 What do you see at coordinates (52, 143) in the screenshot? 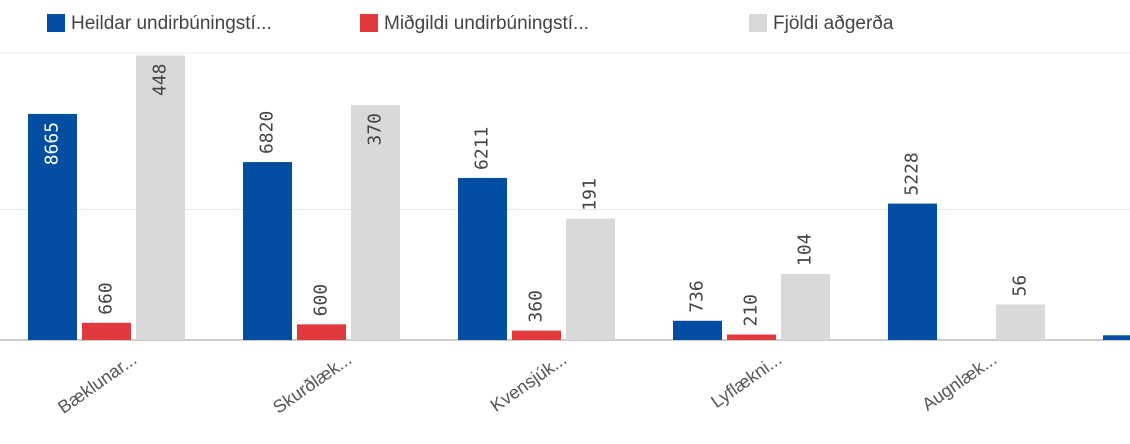
I see `value-label: 8665` at bounding box center [52, 143].